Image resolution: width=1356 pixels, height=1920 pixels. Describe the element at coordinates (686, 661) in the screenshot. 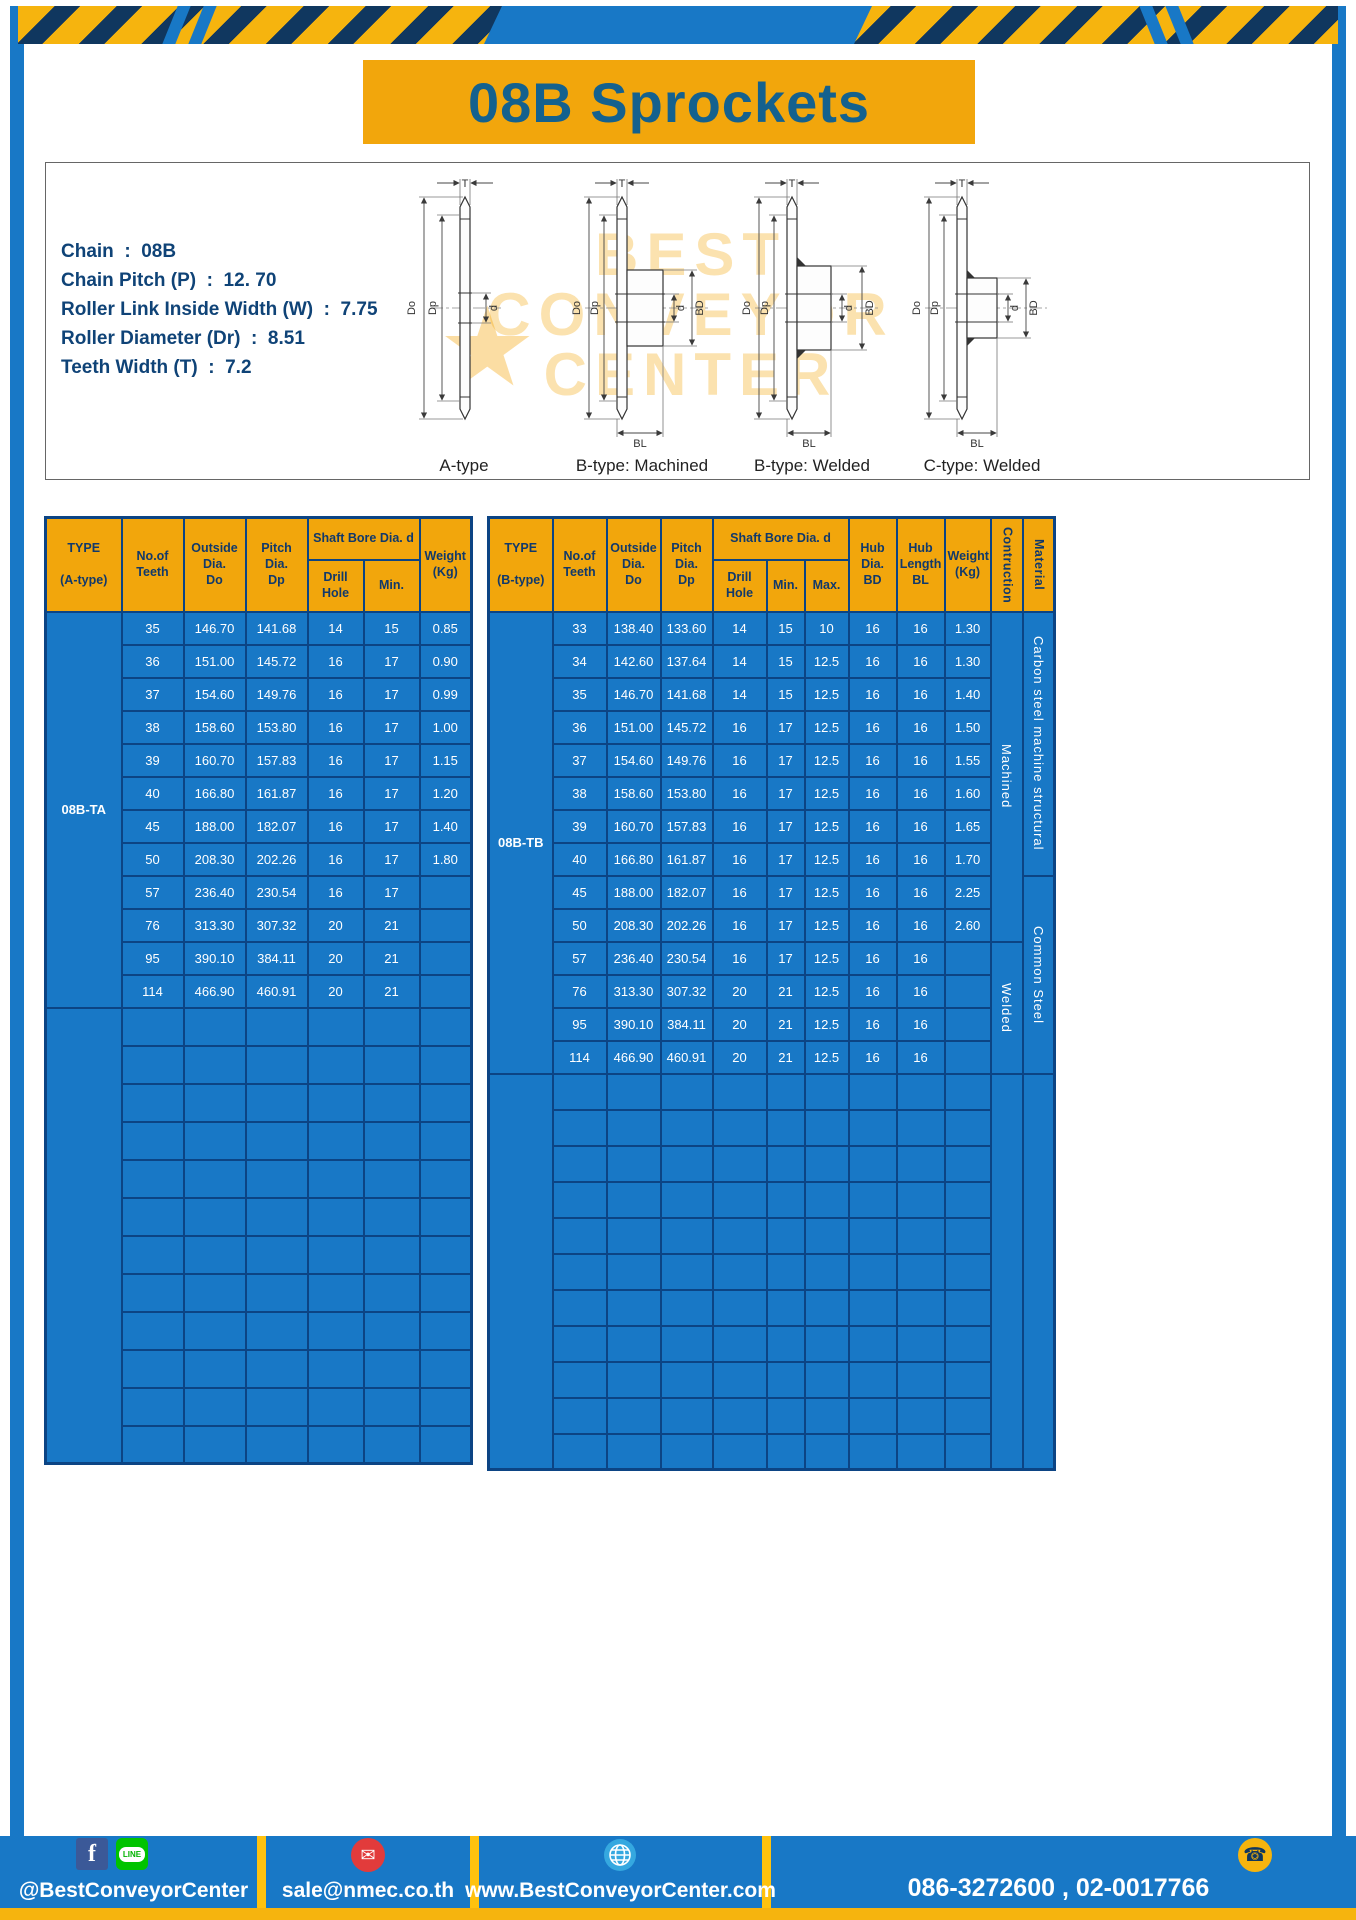

I see `data-cell: 137.64` at that location.